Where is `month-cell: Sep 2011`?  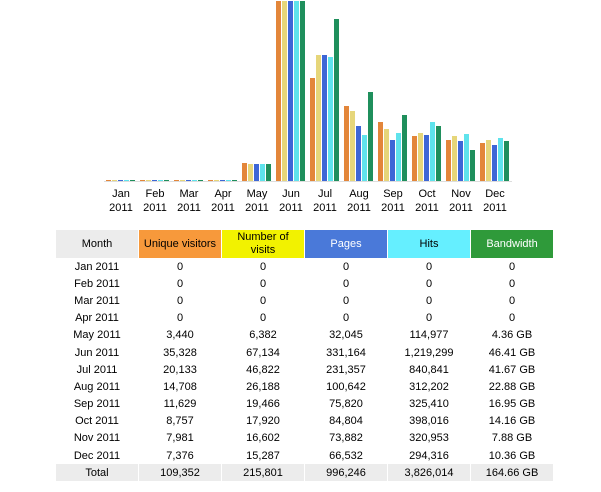 month-cell: Sep 2011 is located at coordinates (97, 404).